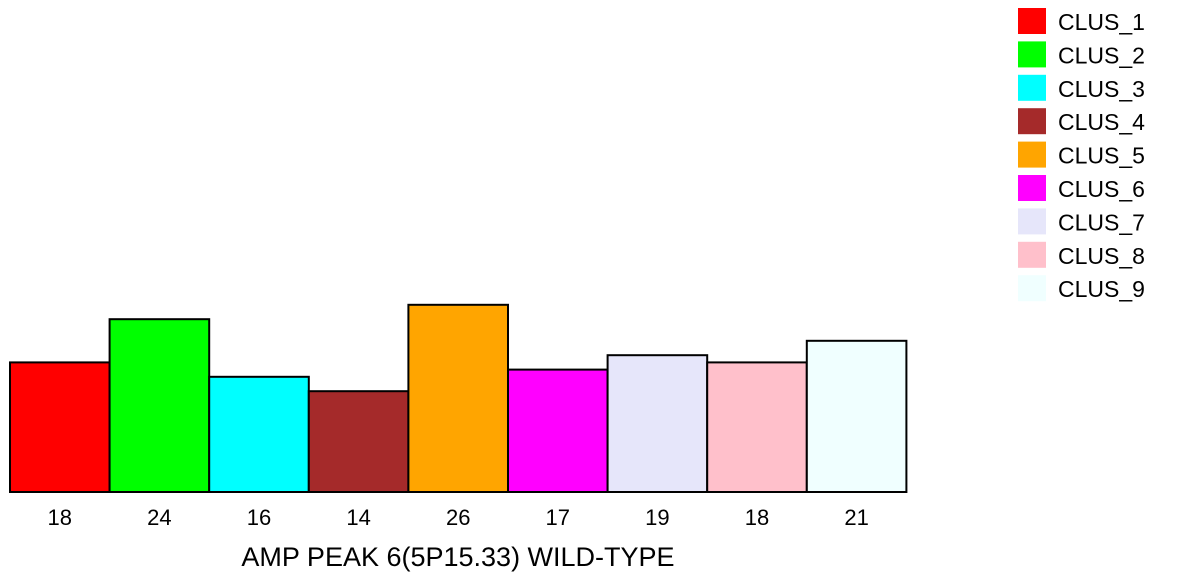  I want to click on bar-value-label: 14, so click(358, 517).